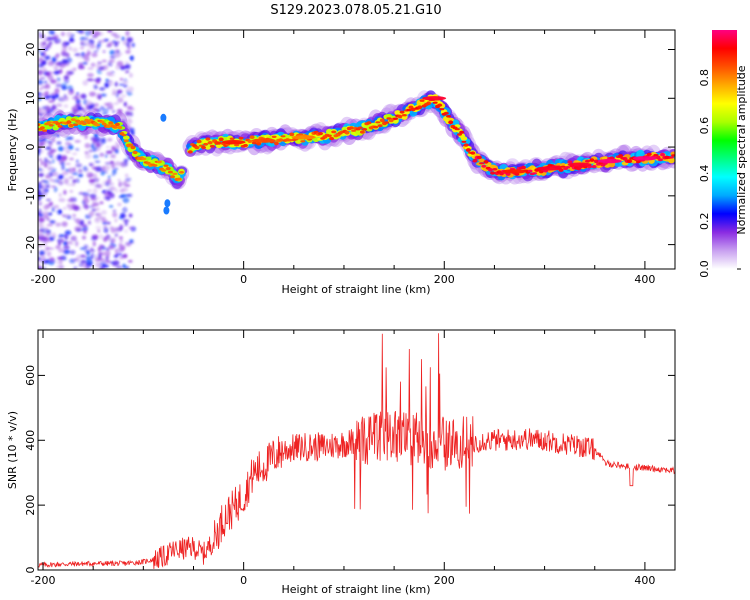 This screenshot has height=600, width=750. I want to click on spectrogram-peak, so click(434, 98).